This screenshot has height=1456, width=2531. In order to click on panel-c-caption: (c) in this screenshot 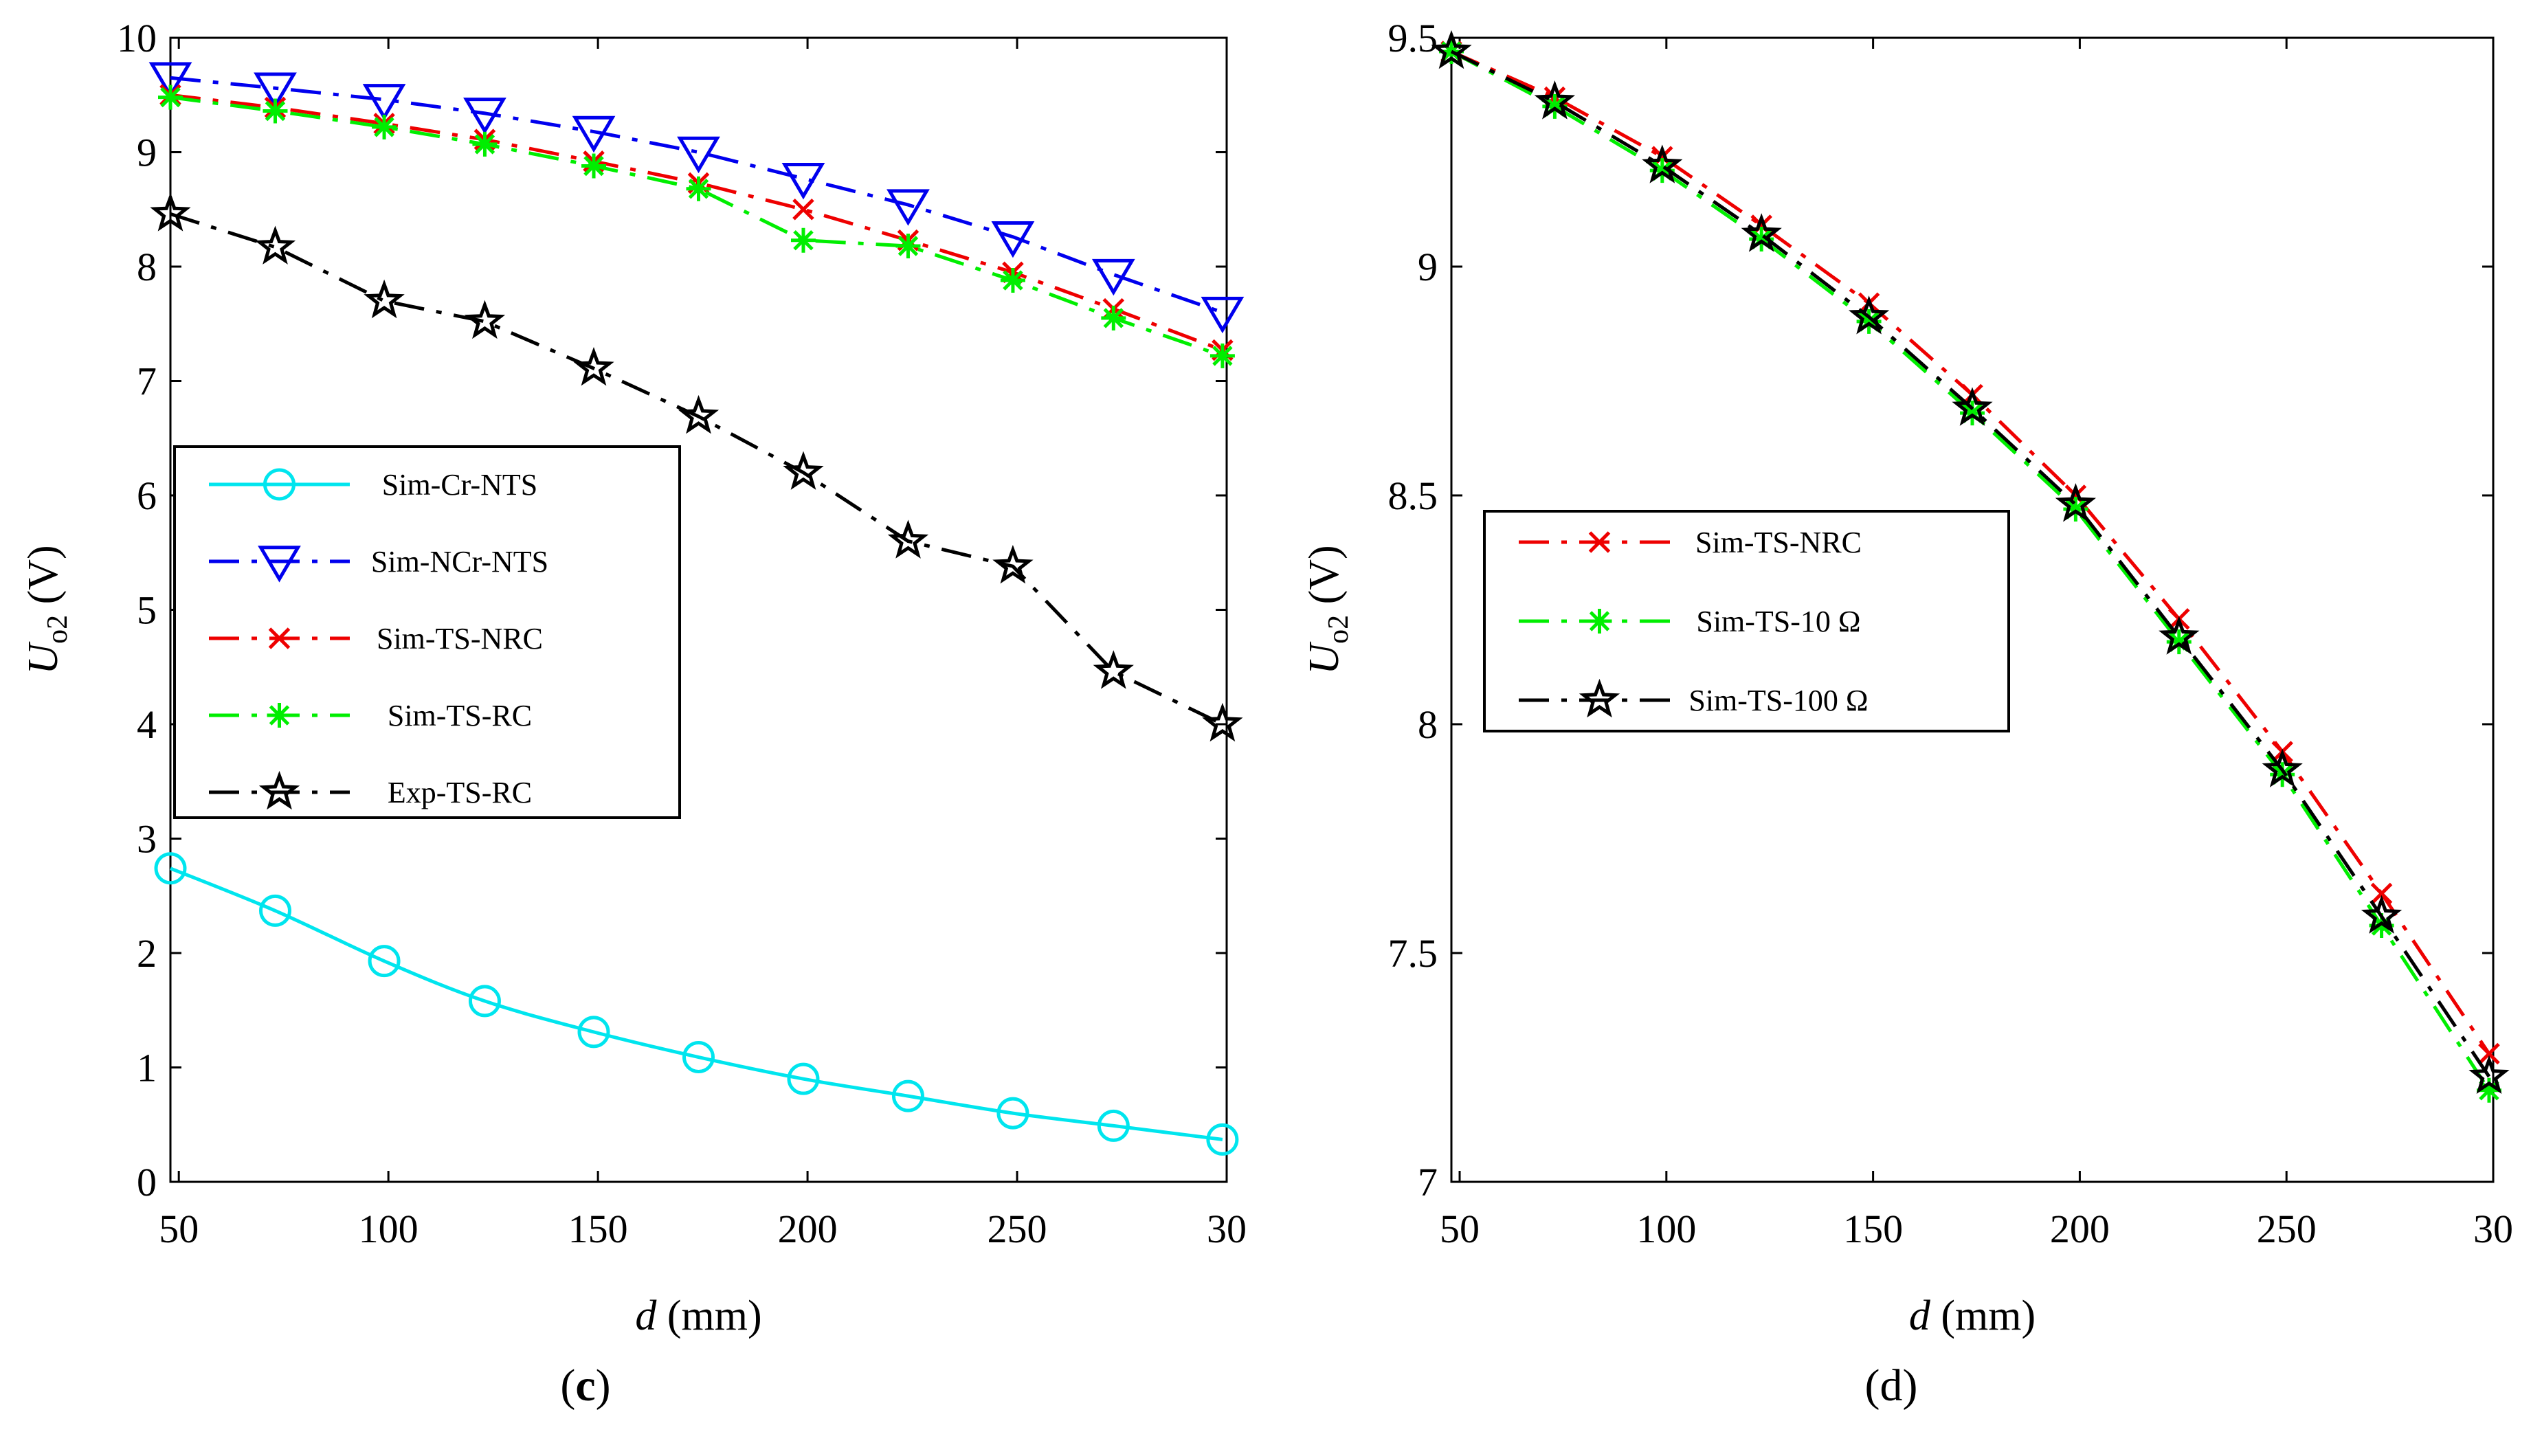, I will do `click(585, 1385)`.